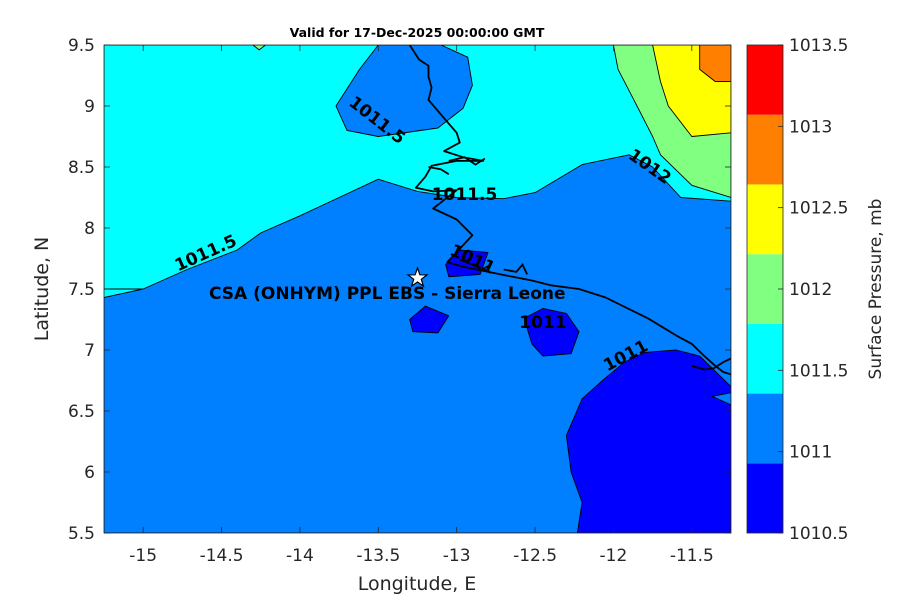 This screenshot has height=600, width=900. Describe the element at coordinates (614, 556) in the screenshot. I see `x-tick-label: -12` at that location.